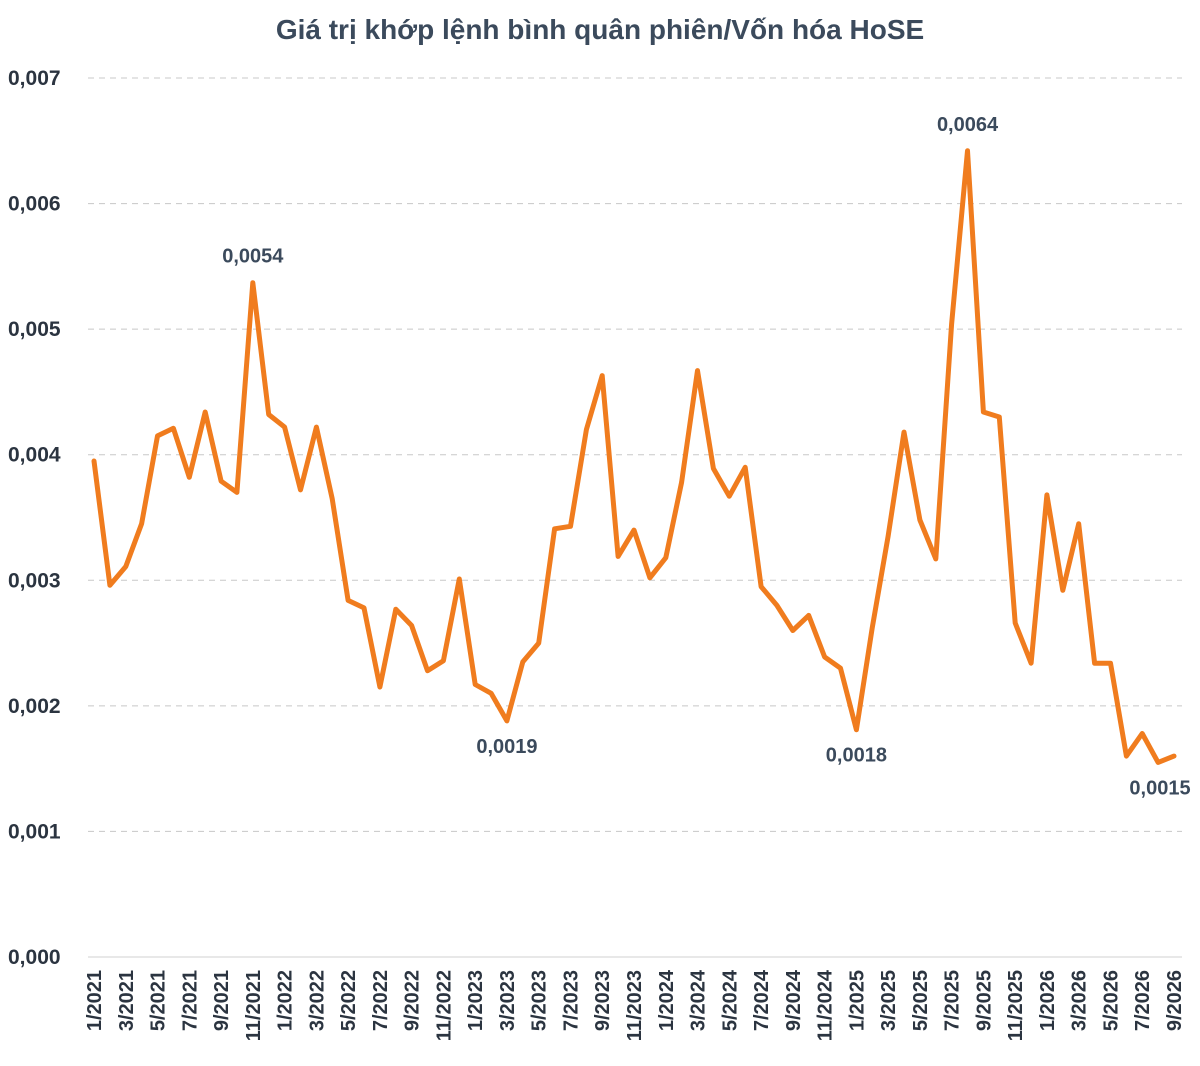 This screenshot has height=1066, width=1200. What do you see at coordinates (159, 1000) in the screenshot?
I see `x-tick-label: 5/2021` at bounding box center [159, 1000].